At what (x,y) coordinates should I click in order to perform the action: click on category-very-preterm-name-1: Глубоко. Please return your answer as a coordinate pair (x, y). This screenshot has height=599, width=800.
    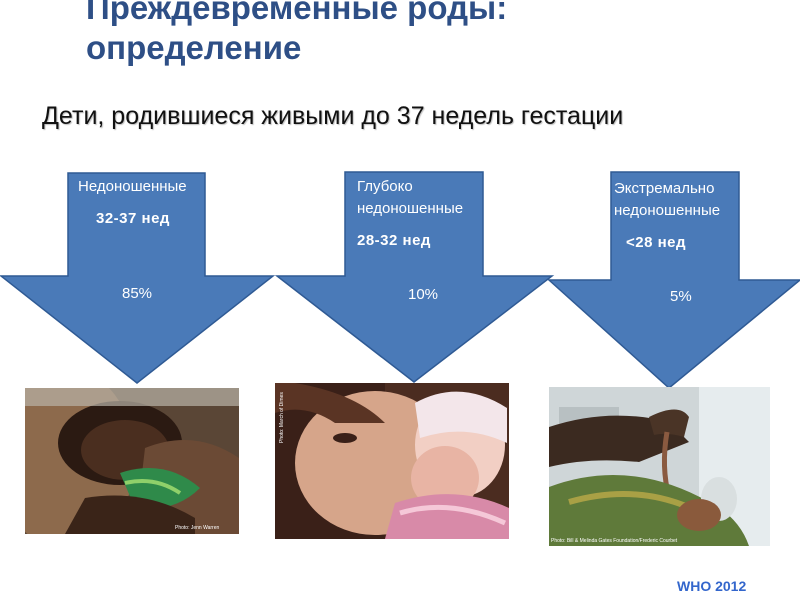
    Looking at the image, I should click on (385, 186).